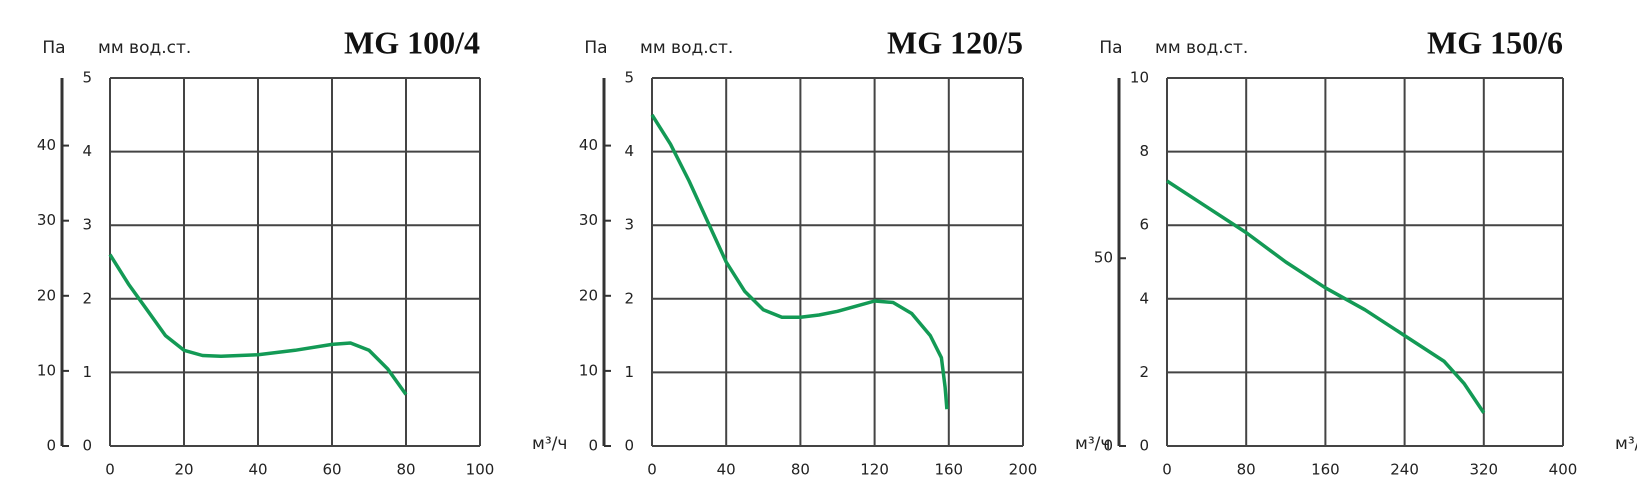 This screenshot has width=1637, height=497. I want to click on chart-title: MG 120/5, so click(955, 42).